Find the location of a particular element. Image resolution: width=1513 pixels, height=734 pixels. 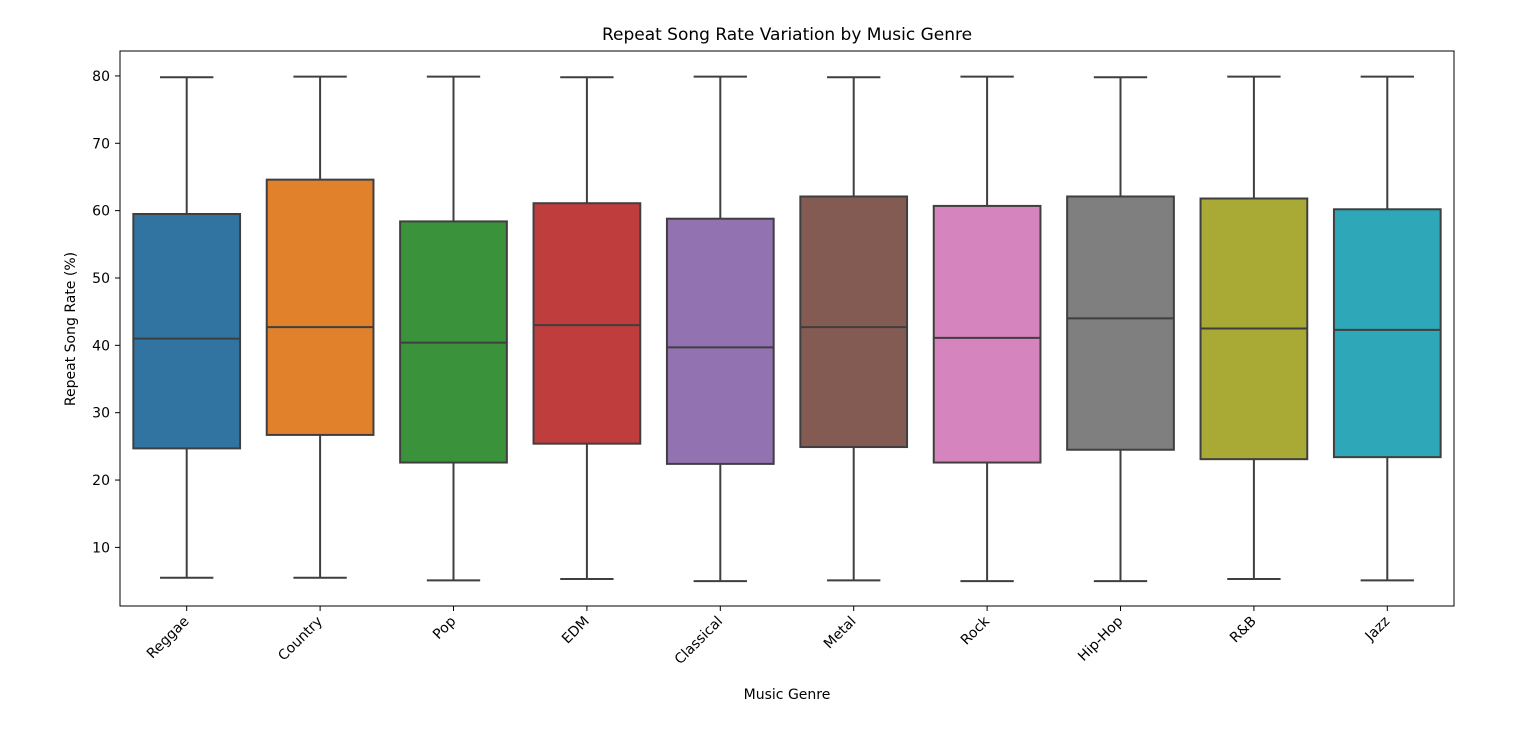

x-tick-label-metal: Metal is located at coordinates (840, 633).